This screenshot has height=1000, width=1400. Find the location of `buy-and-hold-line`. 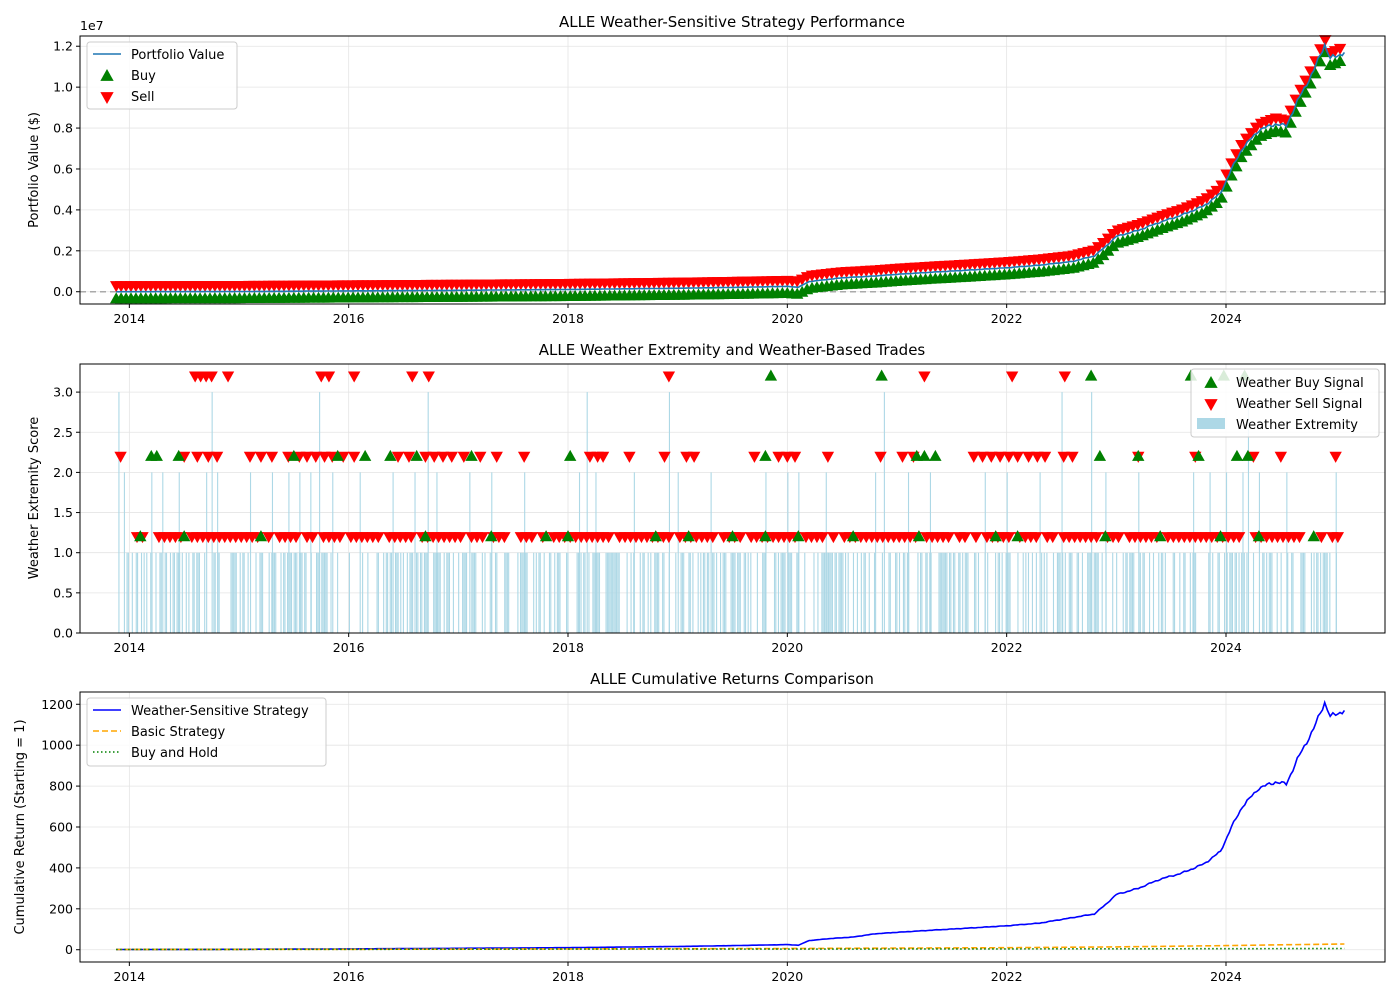

buy-and-hold-line is located at coordinates (730, 949).